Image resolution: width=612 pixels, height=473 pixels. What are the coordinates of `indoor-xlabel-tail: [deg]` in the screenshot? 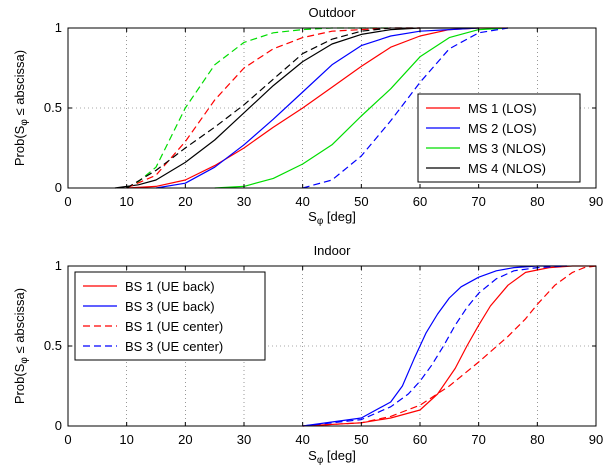 It's located at (339, 455).